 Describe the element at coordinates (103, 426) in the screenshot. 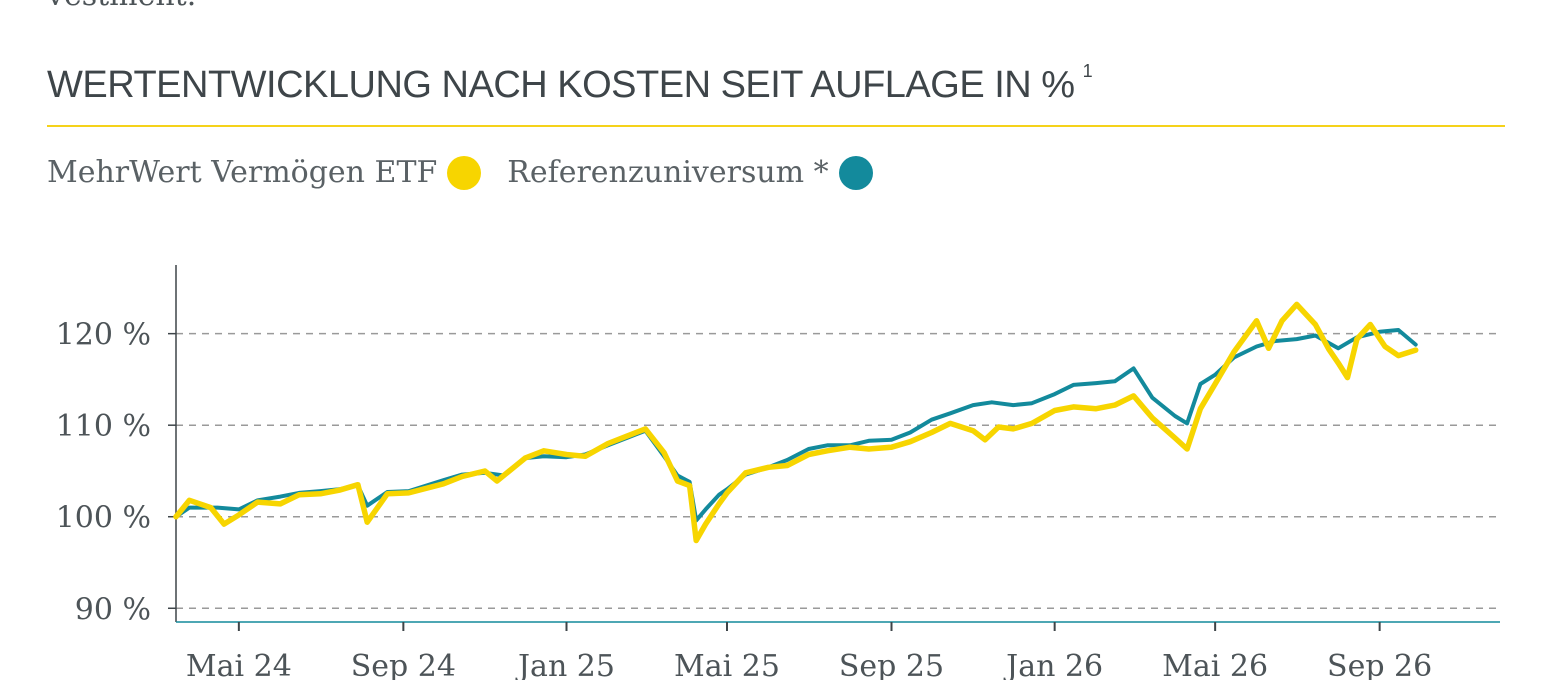

I see `y-tick-label-2: 110 %` at that location.